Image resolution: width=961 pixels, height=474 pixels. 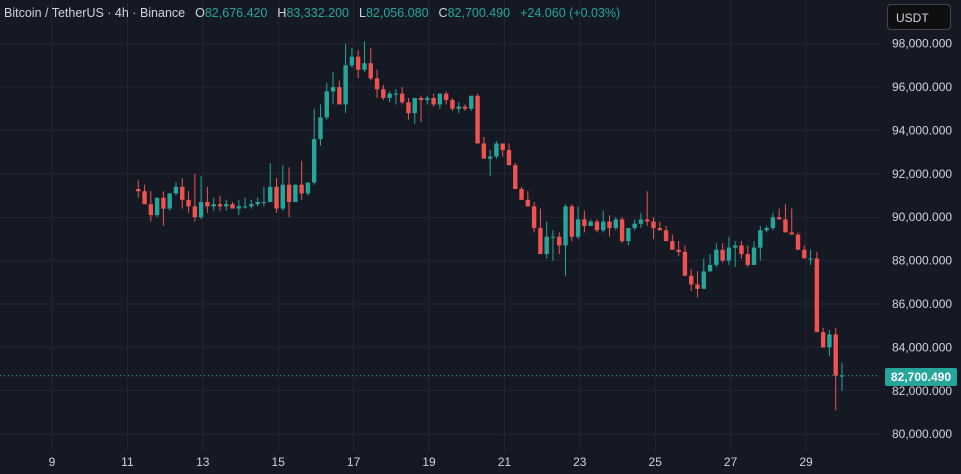 I want to click on currency-button: USDT, so click(x=919, y=17).